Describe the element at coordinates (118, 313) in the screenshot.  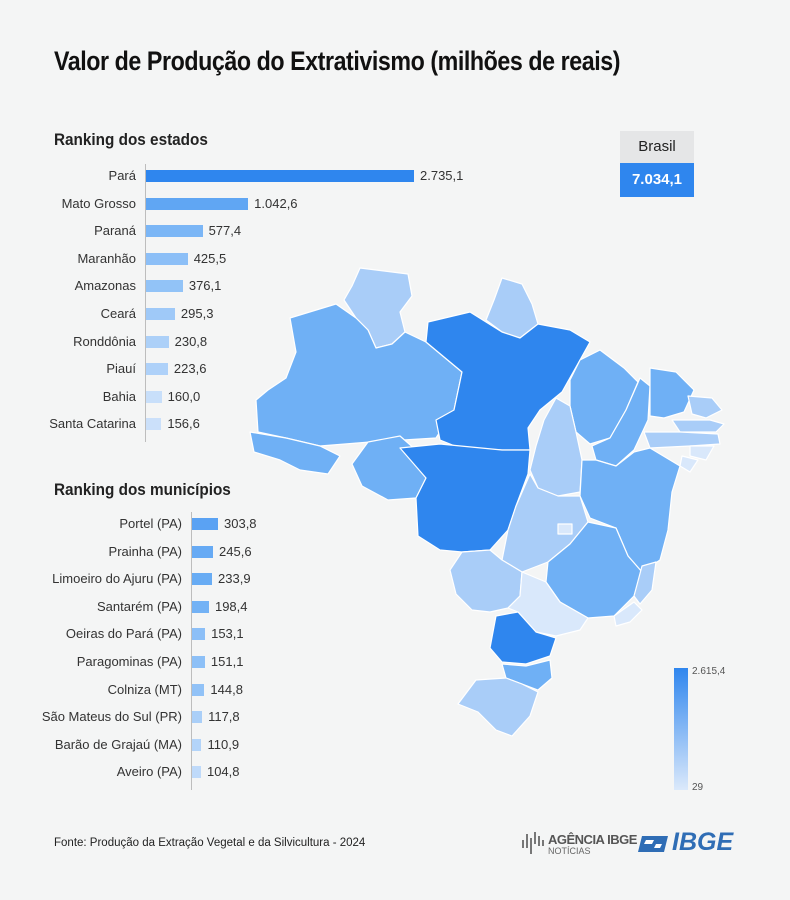
I see `ranking-category-label: Ceará` at that location.